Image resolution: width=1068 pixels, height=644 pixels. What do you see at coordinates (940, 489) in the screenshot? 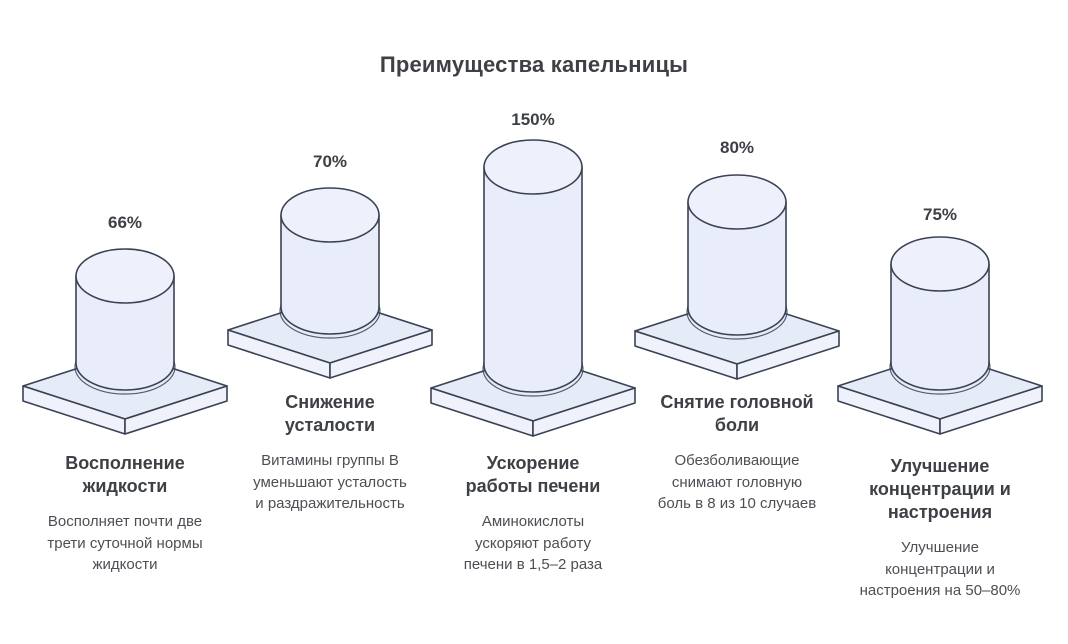
I see `column-title: Улучшение концентрации и настроения` at bounding box center [940, 489].